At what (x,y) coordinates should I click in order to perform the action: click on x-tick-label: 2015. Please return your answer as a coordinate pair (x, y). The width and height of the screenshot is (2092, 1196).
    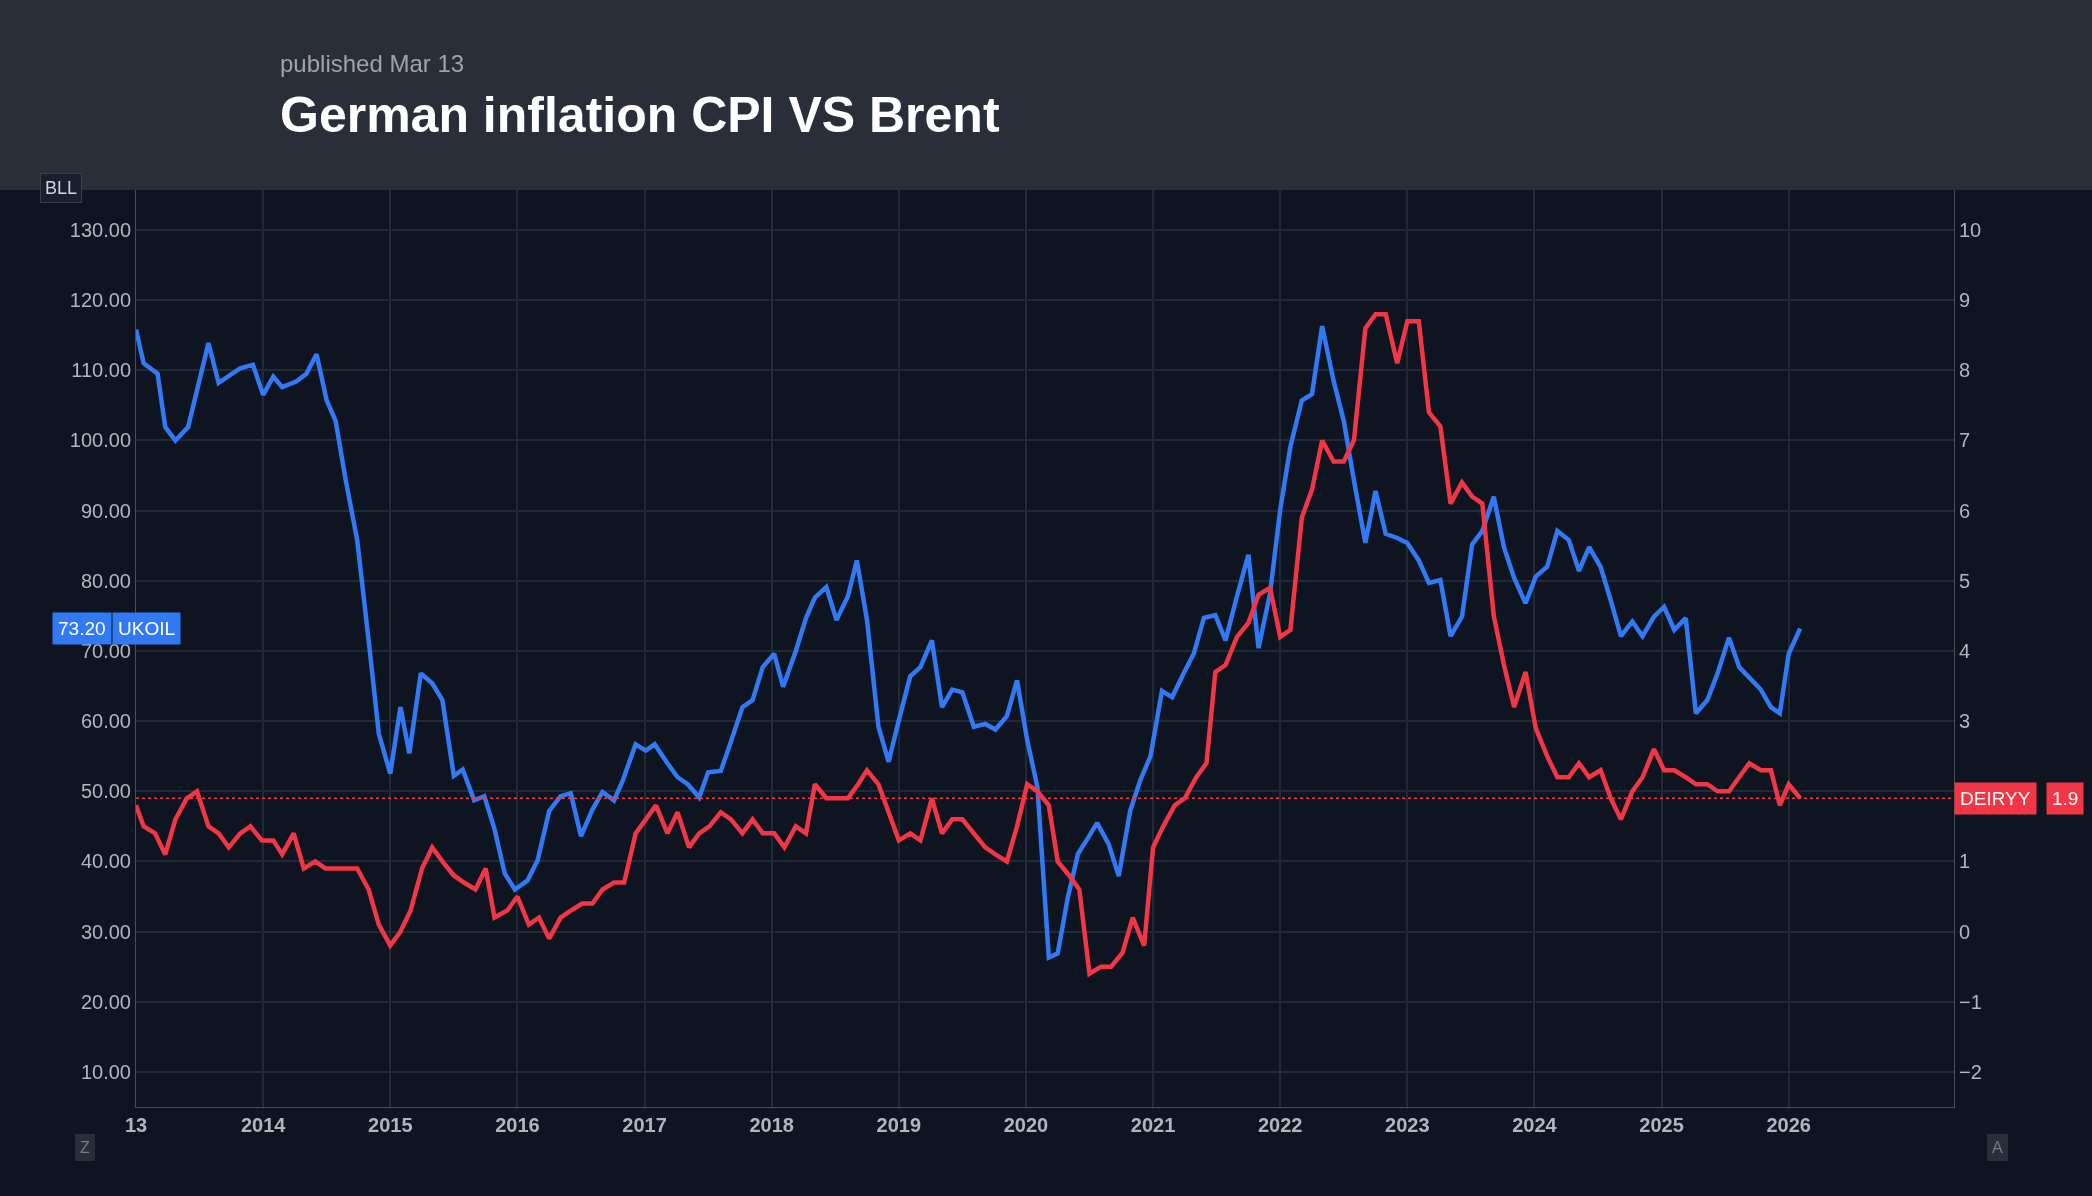
    Looking at the image, I should click on (390, 1125).